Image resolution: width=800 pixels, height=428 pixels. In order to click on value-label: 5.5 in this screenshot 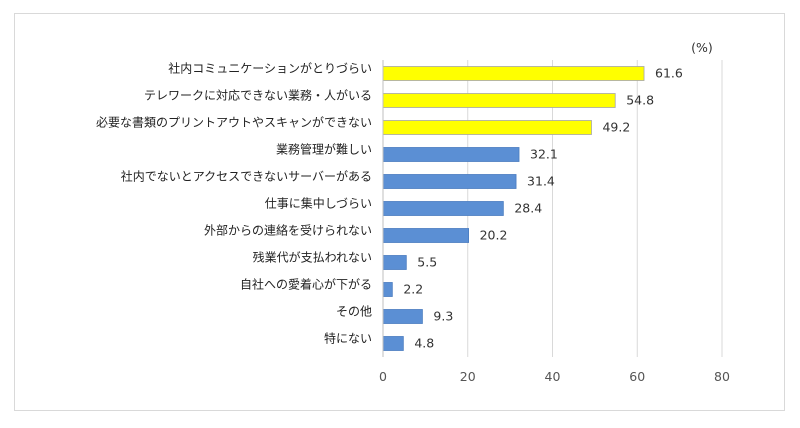, I will do `click(427, 262)`.